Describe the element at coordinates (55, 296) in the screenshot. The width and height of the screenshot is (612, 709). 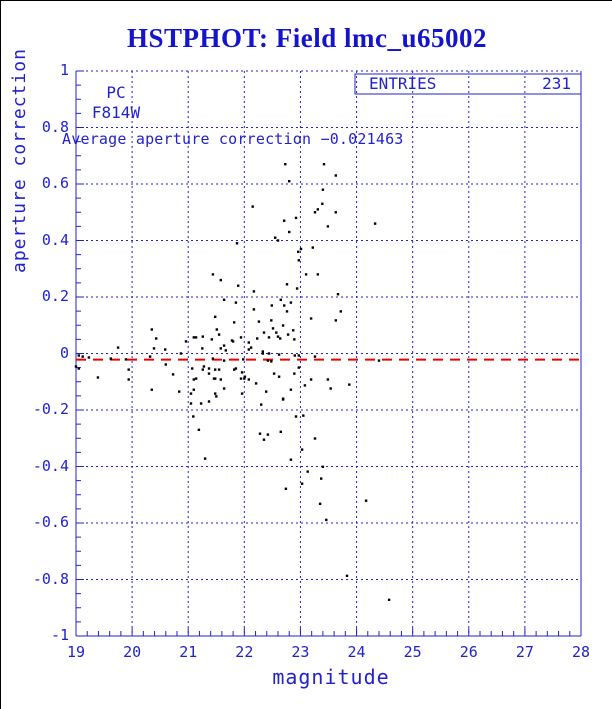
I see `y-tick-label: 0.2` at that location.